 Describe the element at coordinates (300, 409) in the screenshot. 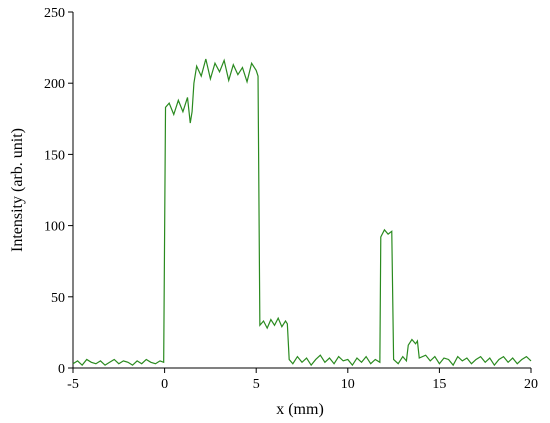

I see `x-axis-label: x (mm)` at that location.